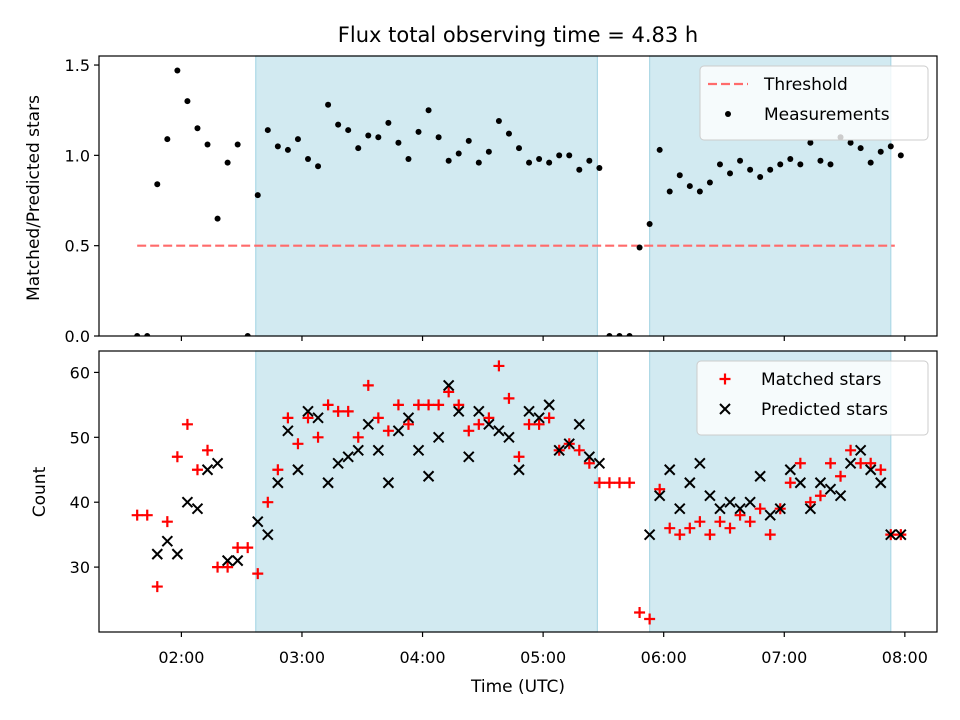  I want to click on legend-box, so click(812, 398).